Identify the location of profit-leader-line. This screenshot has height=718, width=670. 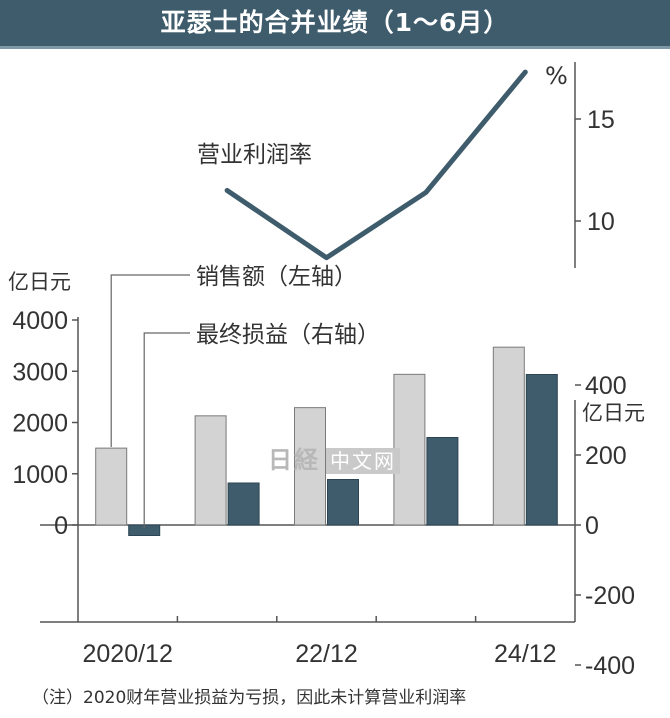
(166, 430).